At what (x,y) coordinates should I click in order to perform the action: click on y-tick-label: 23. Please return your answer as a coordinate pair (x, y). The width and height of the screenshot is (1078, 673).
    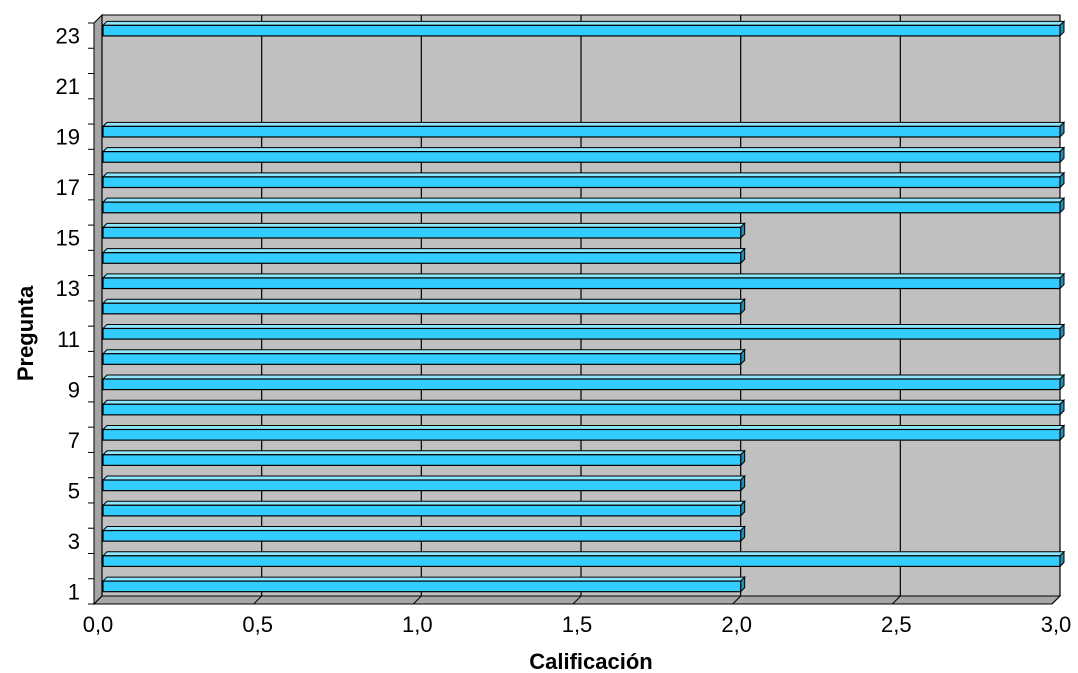
    Looking at the image, I should click on (68, 36).